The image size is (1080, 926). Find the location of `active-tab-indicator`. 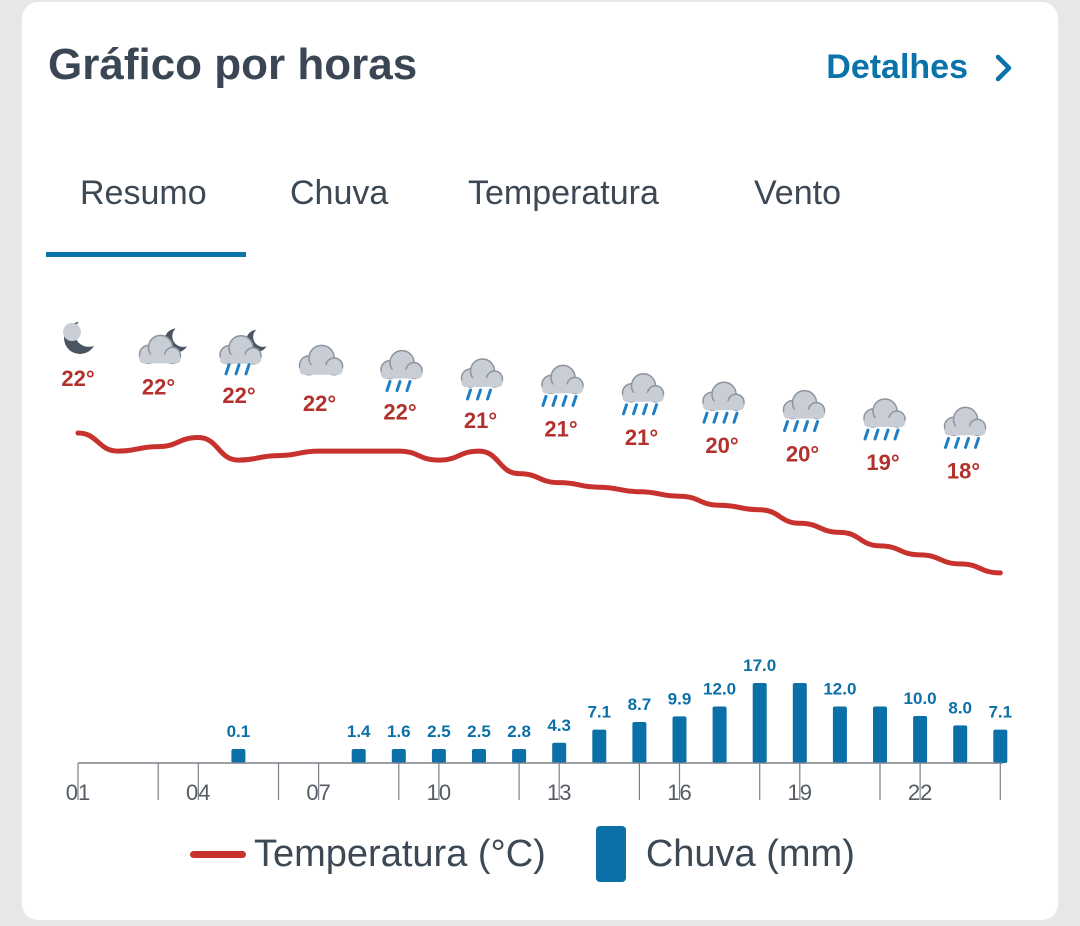

active-tab-indicator is located at coordinates (146, 254).